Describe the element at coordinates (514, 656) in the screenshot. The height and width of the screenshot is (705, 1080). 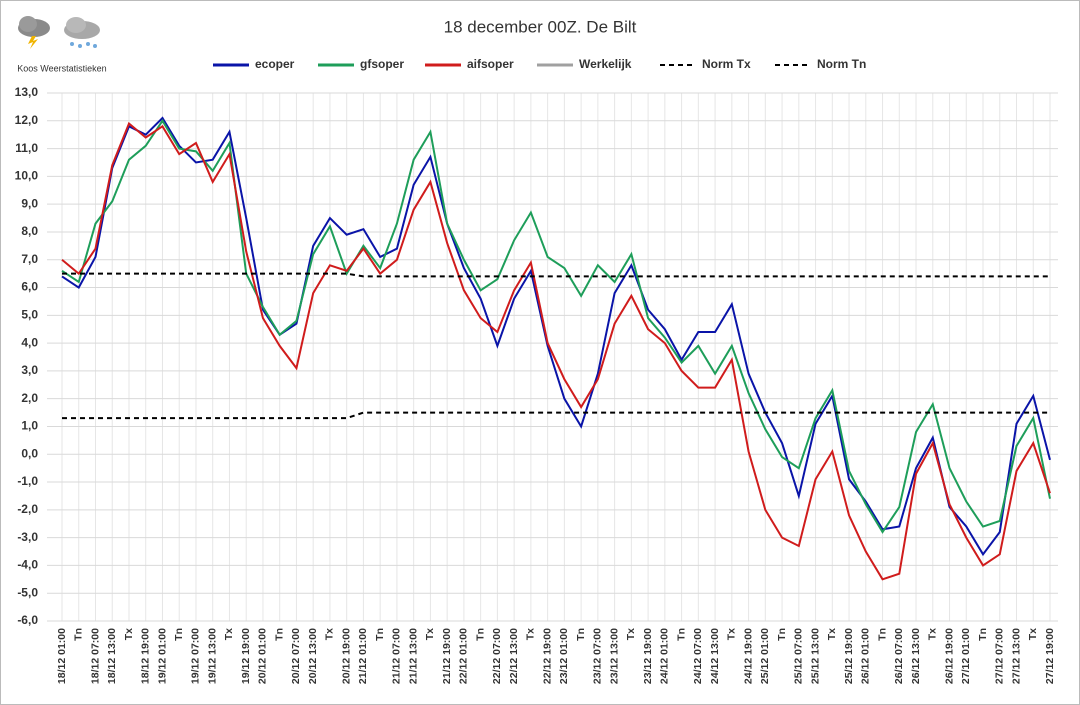
I see `x-tick-label: 22/12 13:00` at that location.